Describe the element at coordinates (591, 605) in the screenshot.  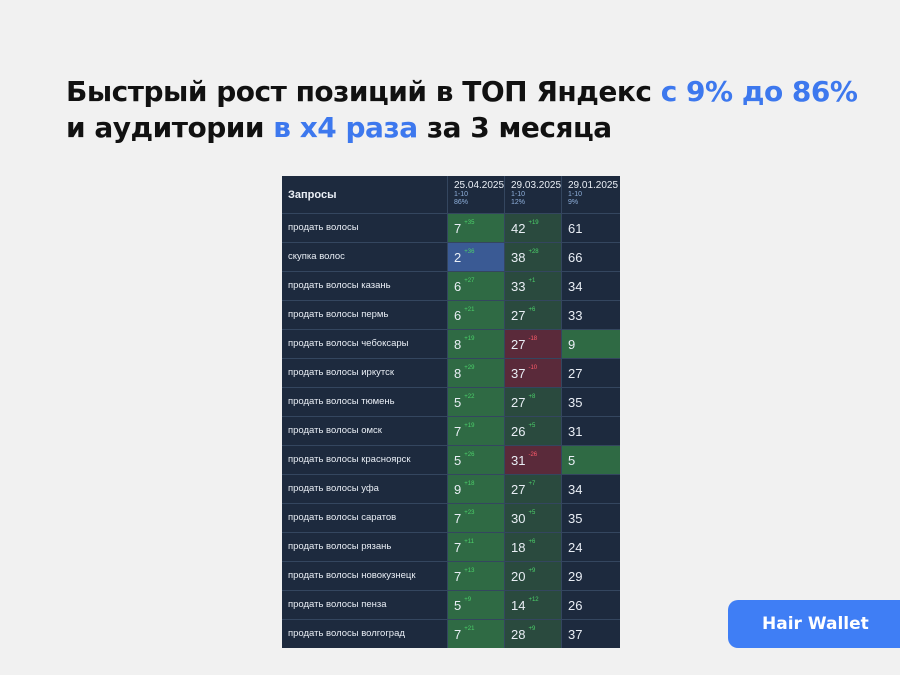
I see `cell: 26` at that location.